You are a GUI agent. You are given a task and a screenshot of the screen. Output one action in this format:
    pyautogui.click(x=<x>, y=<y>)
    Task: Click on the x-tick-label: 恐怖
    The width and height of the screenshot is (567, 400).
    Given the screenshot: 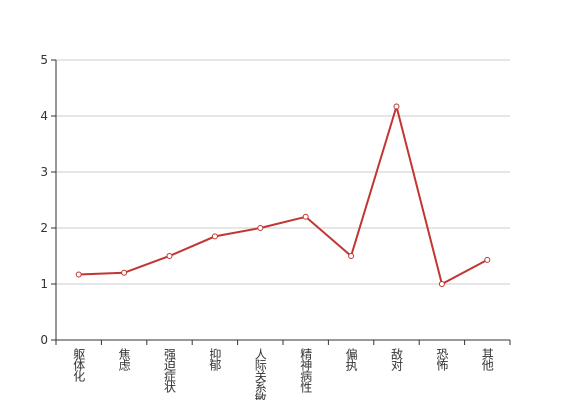 What is the action you would take?
    pyautogui.click(x=442, y=359)
    